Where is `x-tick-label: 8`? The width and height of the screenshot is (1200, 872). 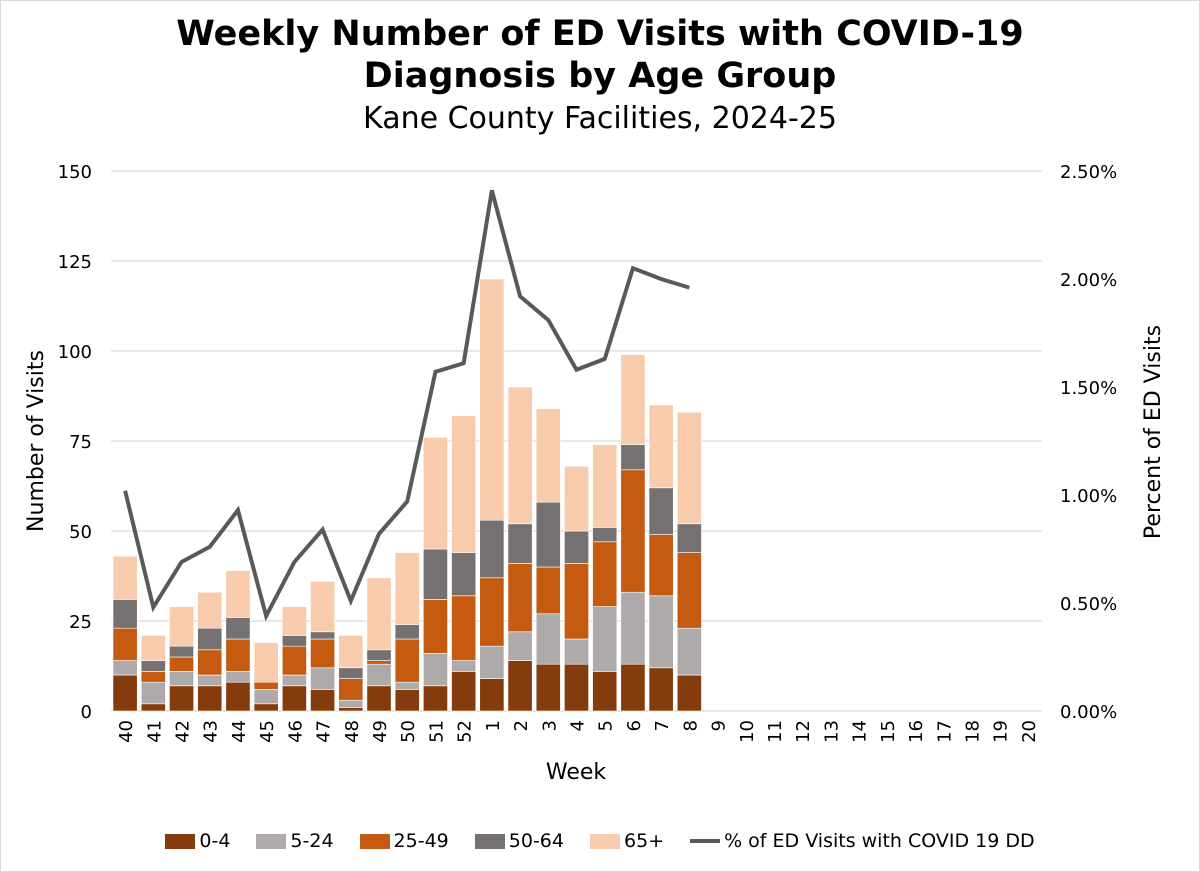 x-tick-label: 8 is located at coordinates (690, 725).